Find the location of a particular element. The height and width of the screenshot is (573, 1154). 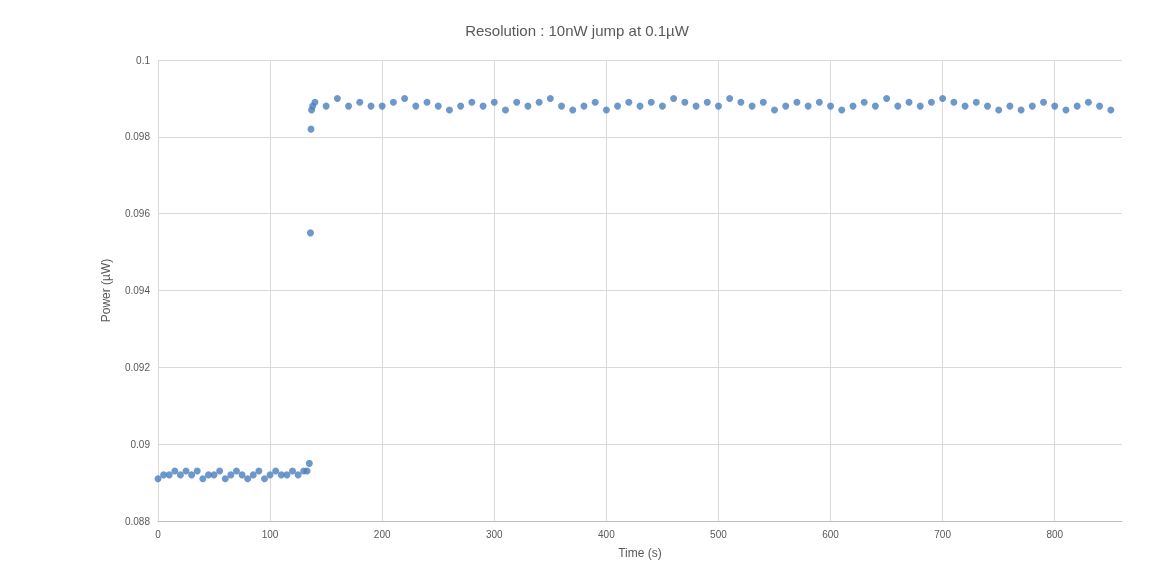

x-tick-label: 0 is located at coordinates (158, 534).